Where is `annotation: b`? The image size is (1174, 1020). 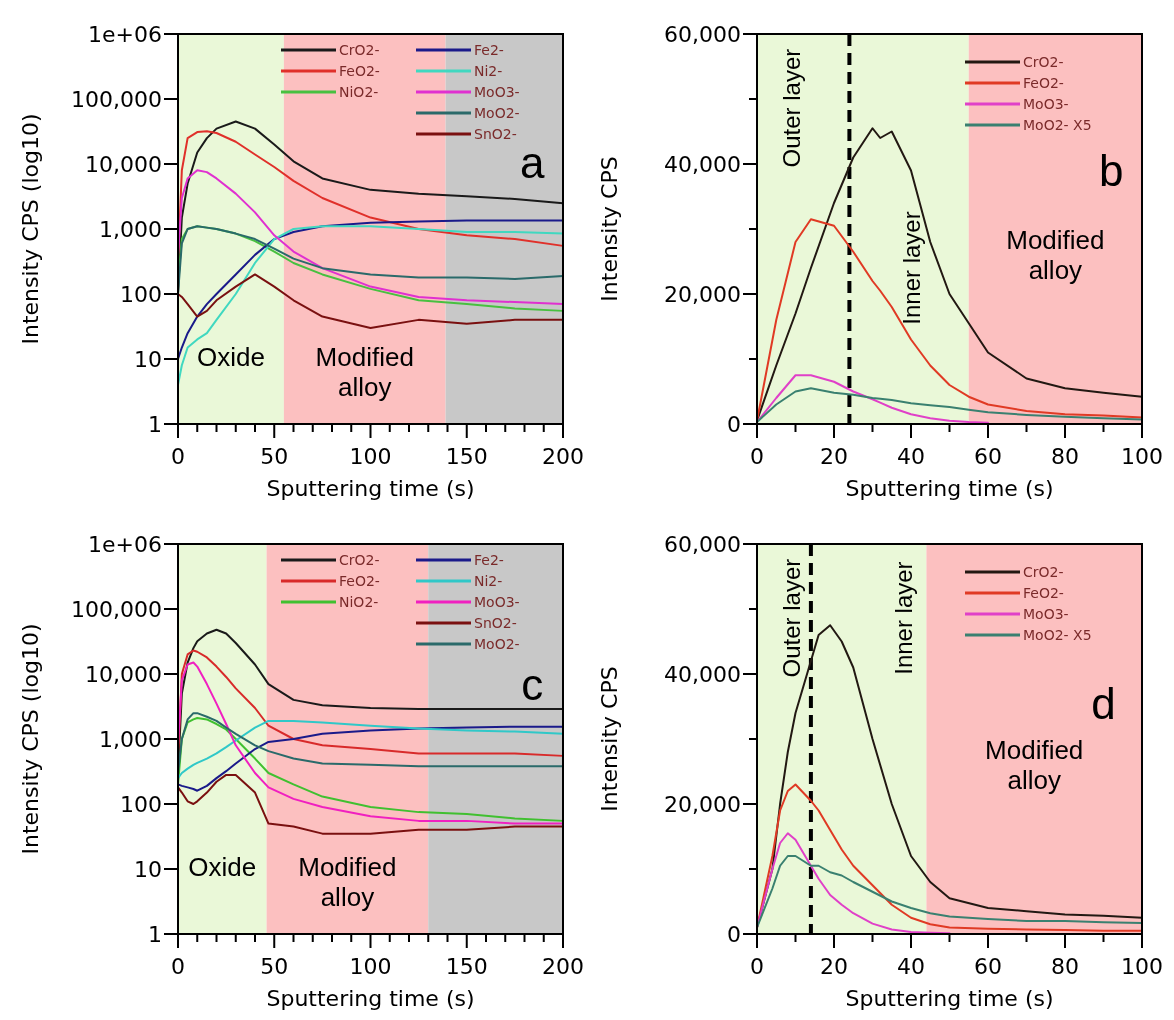 annotation: b is located at coordinates (1111, 170).